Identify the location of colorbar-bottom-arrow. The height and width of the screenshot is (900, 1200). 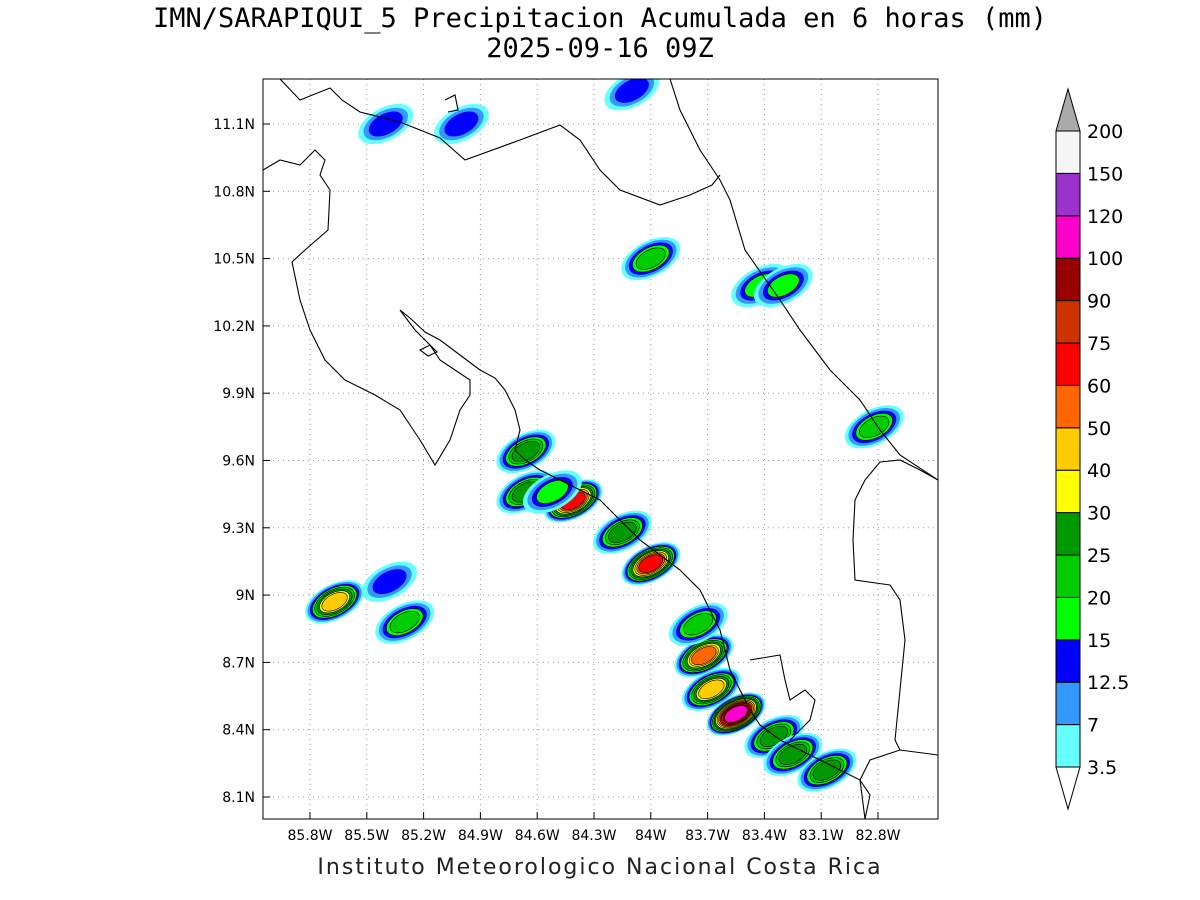
(1068, 788).